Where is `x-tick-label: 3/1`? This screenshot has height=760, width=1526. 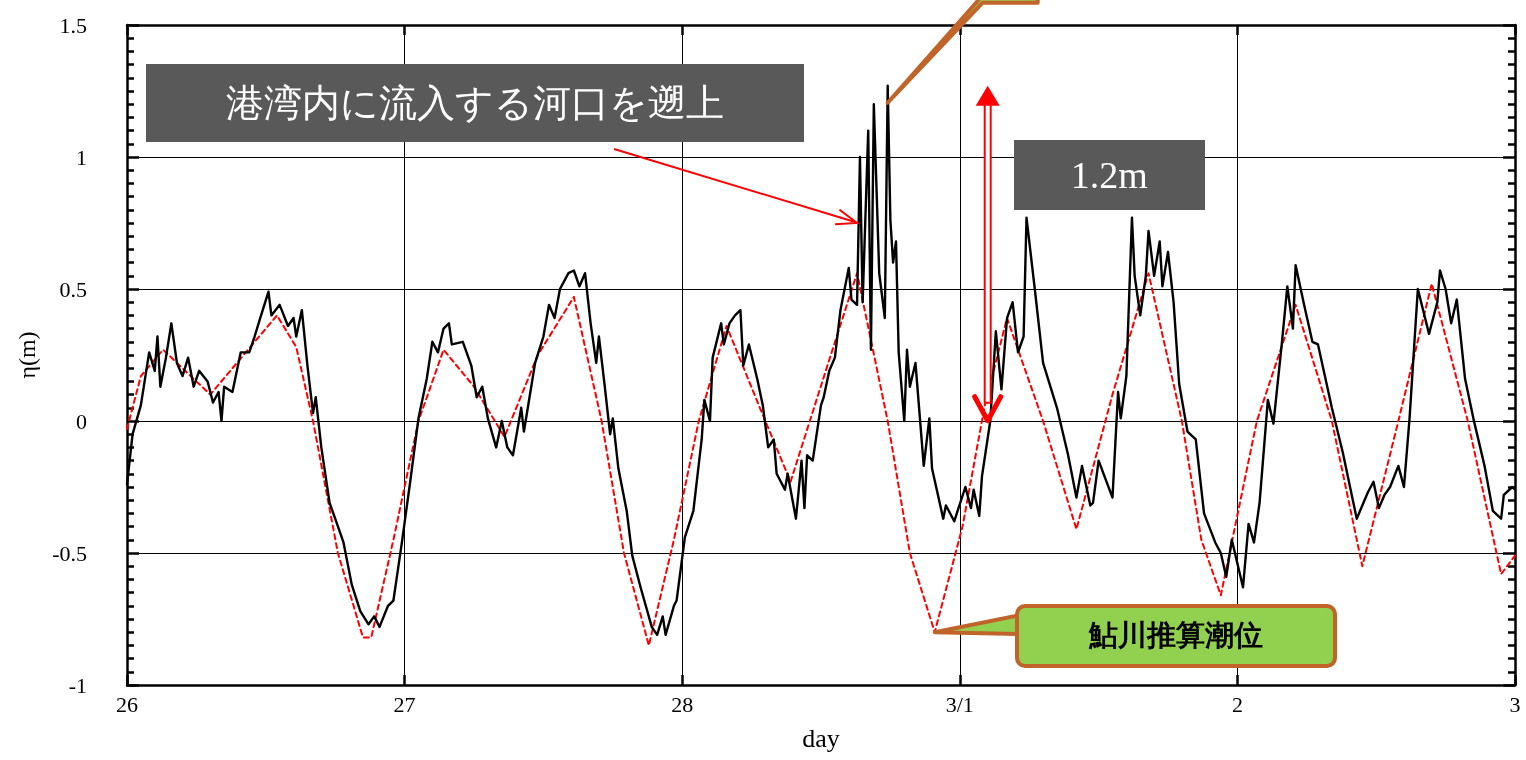 x-tick-label: 3/1 is located at coordinates (959, 704).